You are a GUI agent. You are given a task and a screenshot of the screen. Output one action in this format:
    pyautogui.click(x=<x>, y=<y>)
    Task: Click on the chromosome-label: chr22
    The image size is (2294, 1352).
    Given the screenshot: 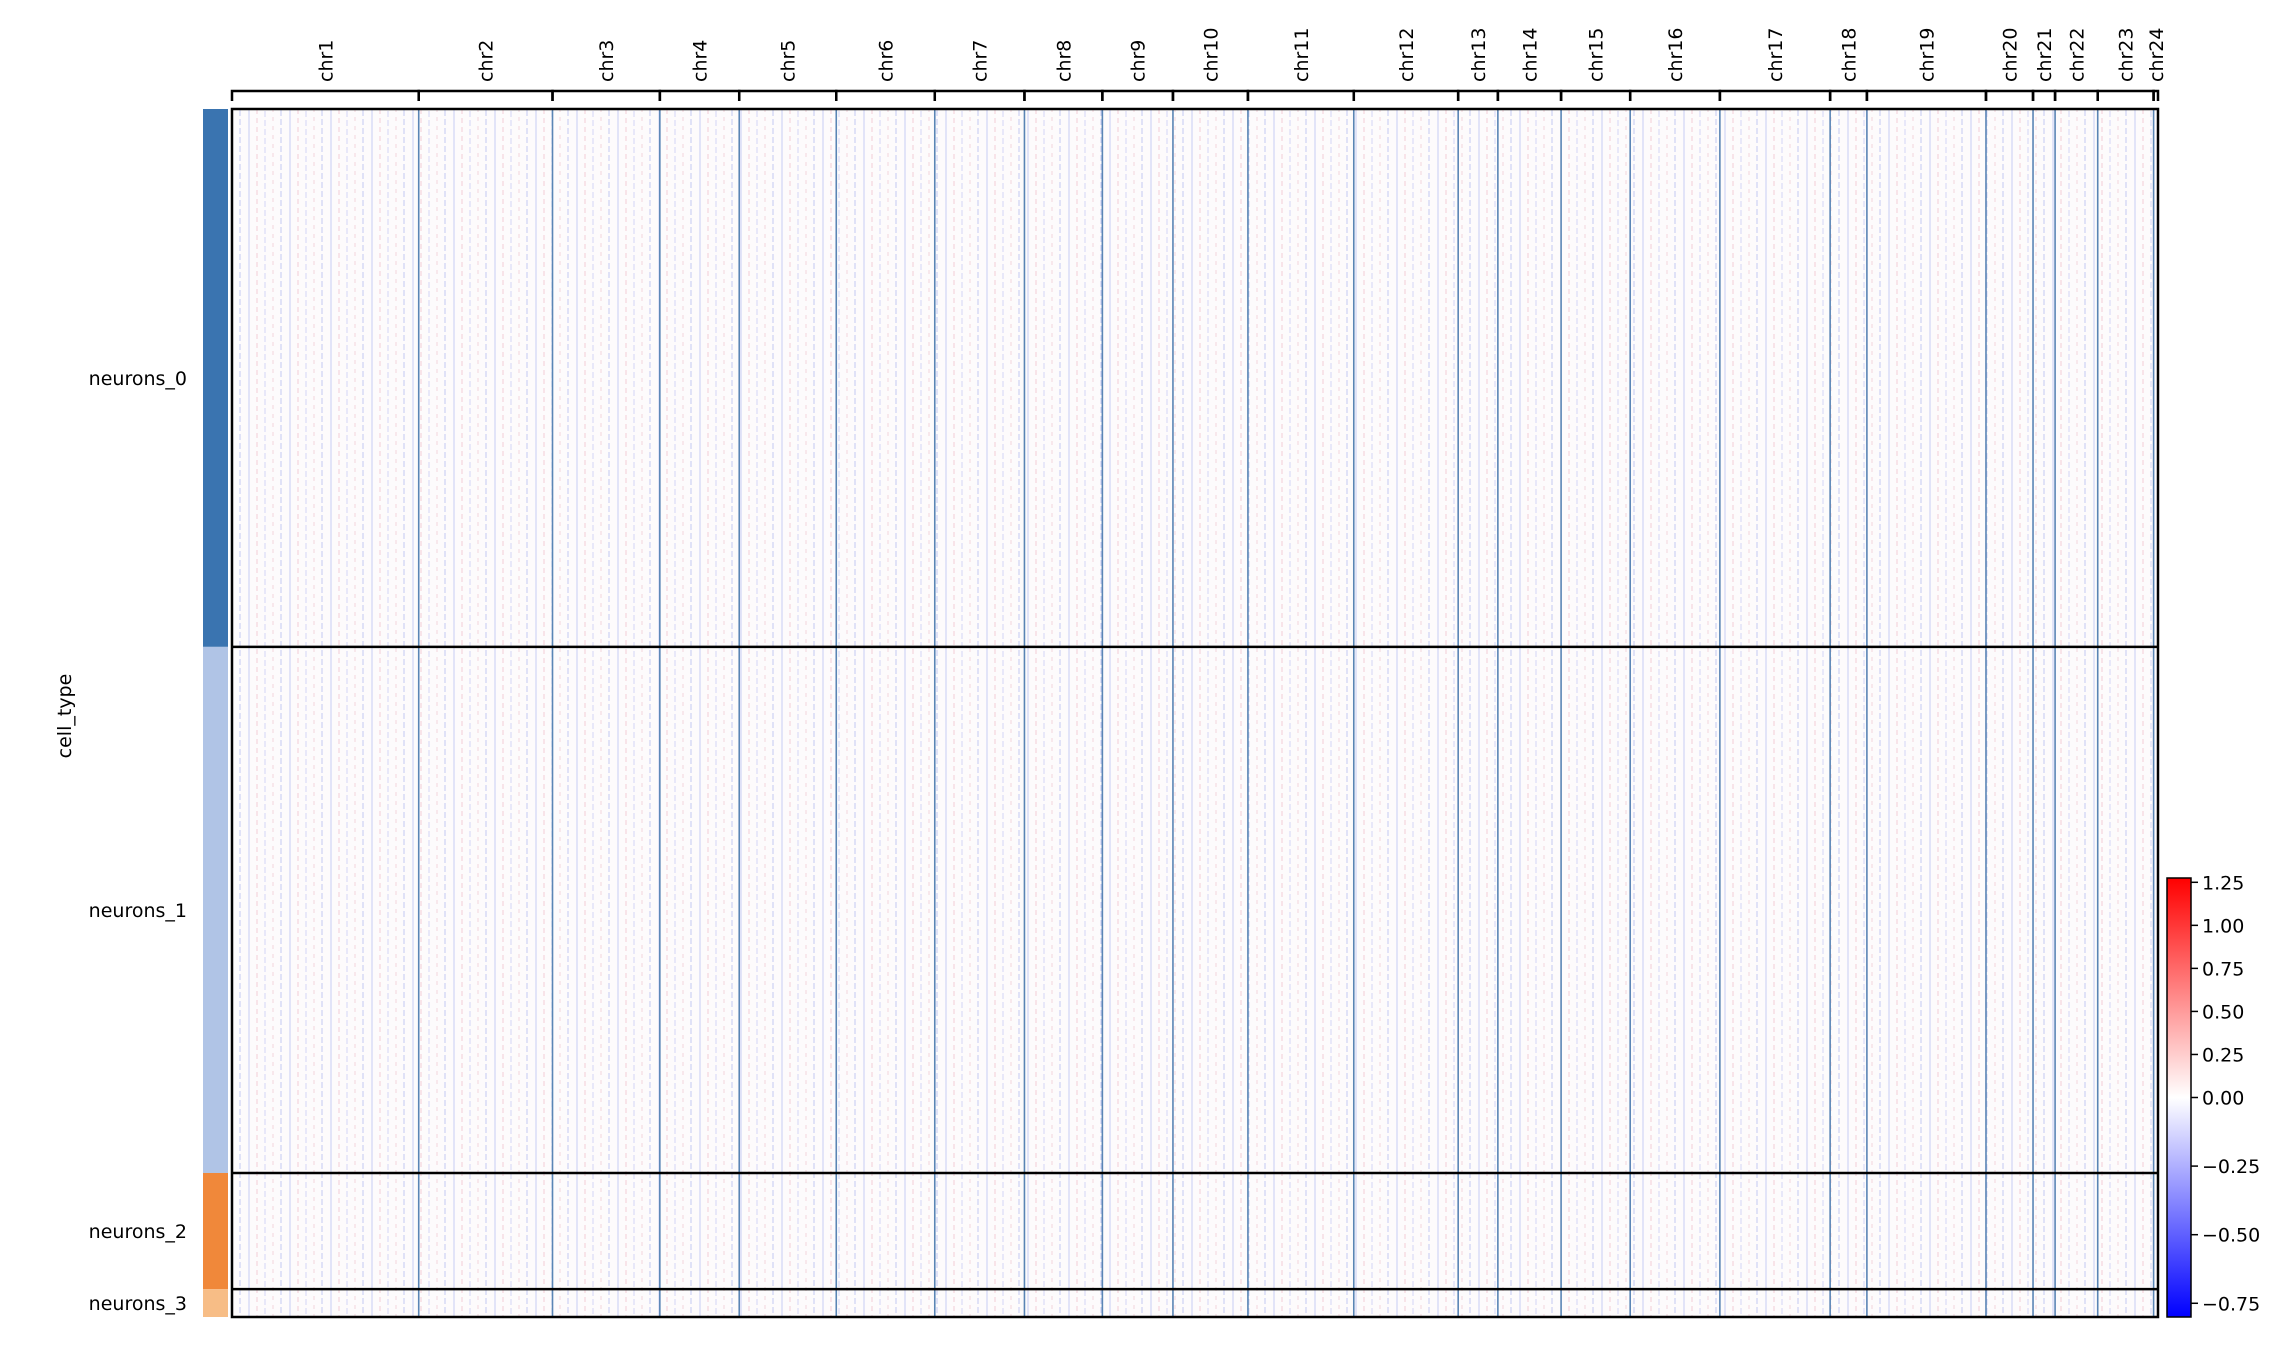 What is the action you would take?
    pyautogui.click(x=2077, y=55)
    